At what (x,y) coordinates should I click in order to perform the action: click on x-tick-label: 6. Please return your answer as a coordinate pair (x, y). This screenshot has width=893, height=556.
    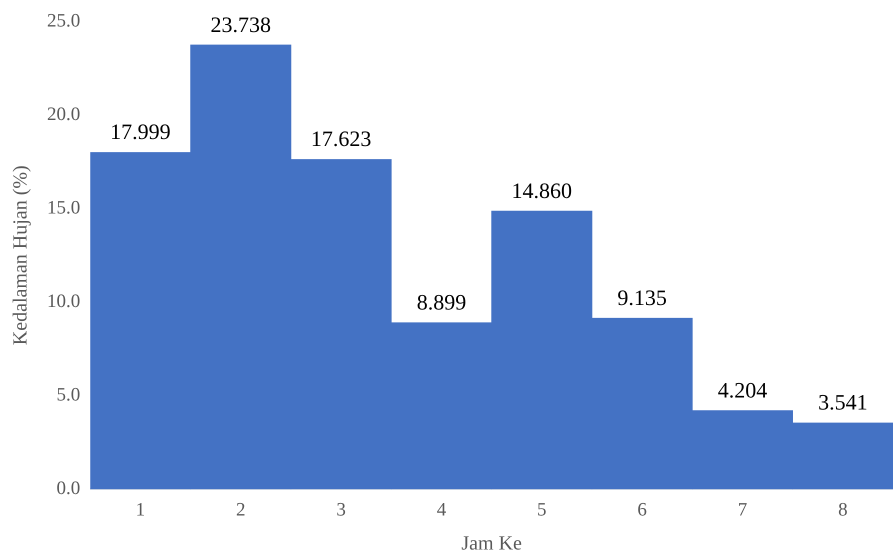
    Looking at the image, I should click on (642, 510).